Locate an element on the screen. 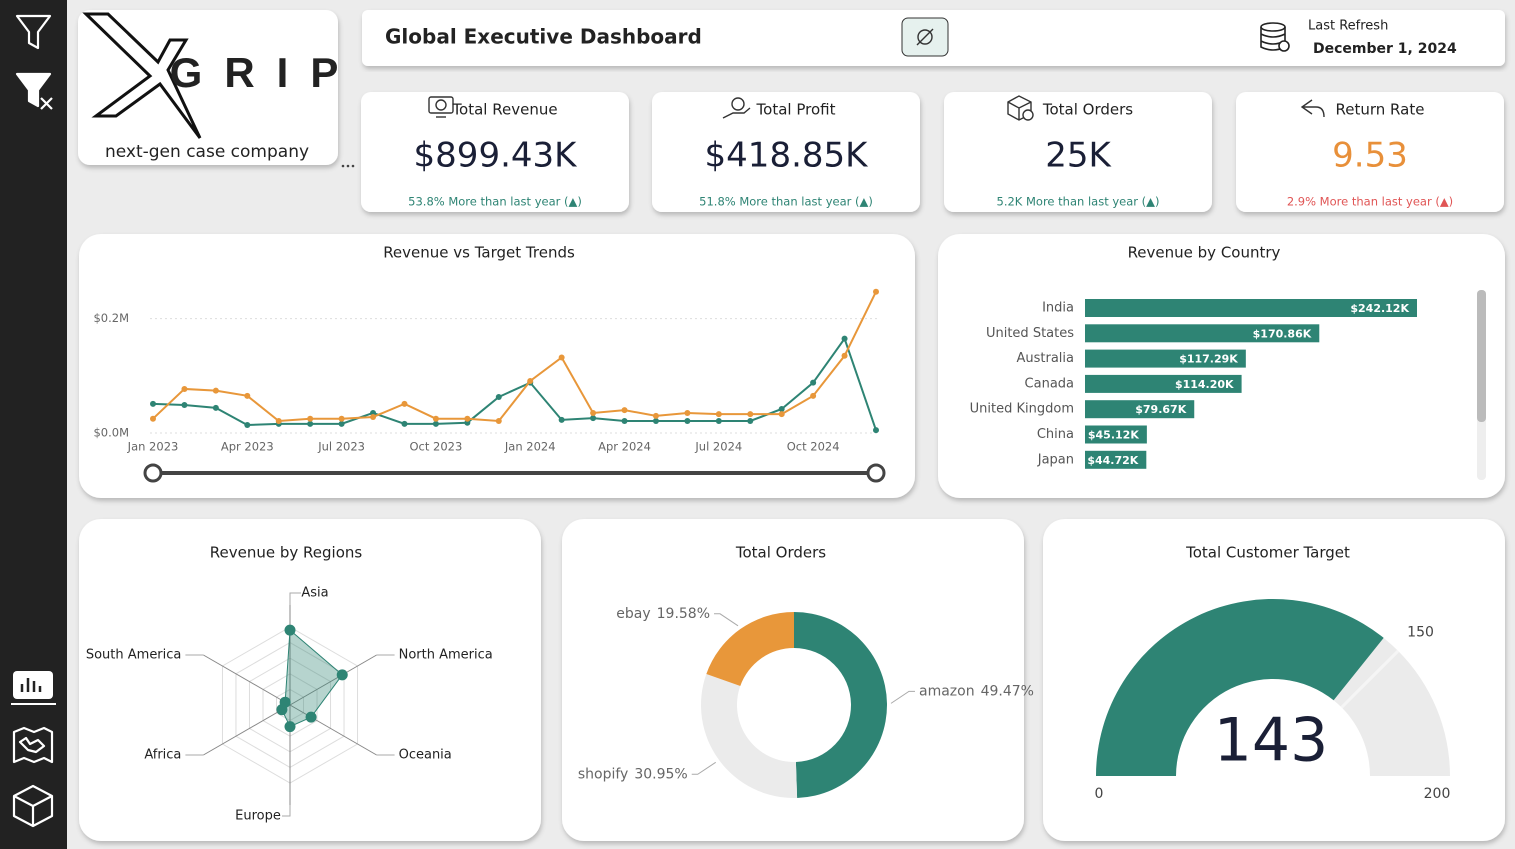 The image size is (1515, 849). data-label: $170.86K is located at coordinates (1282, 333).